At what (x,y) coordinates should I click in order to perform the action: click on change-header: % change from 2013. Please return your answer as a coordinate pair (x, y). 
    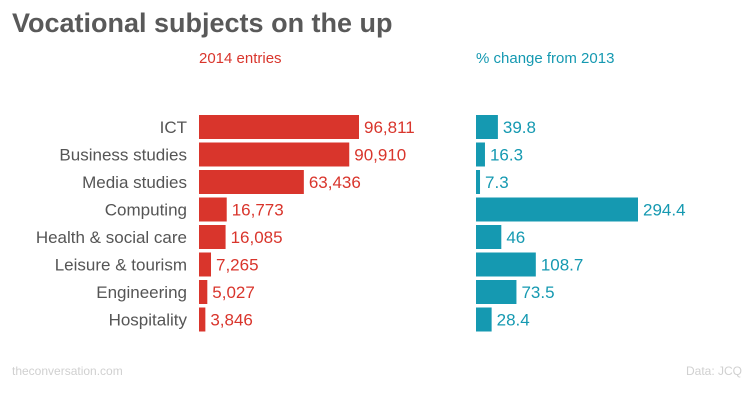
    Looking at the image, I should click on (545, 58).